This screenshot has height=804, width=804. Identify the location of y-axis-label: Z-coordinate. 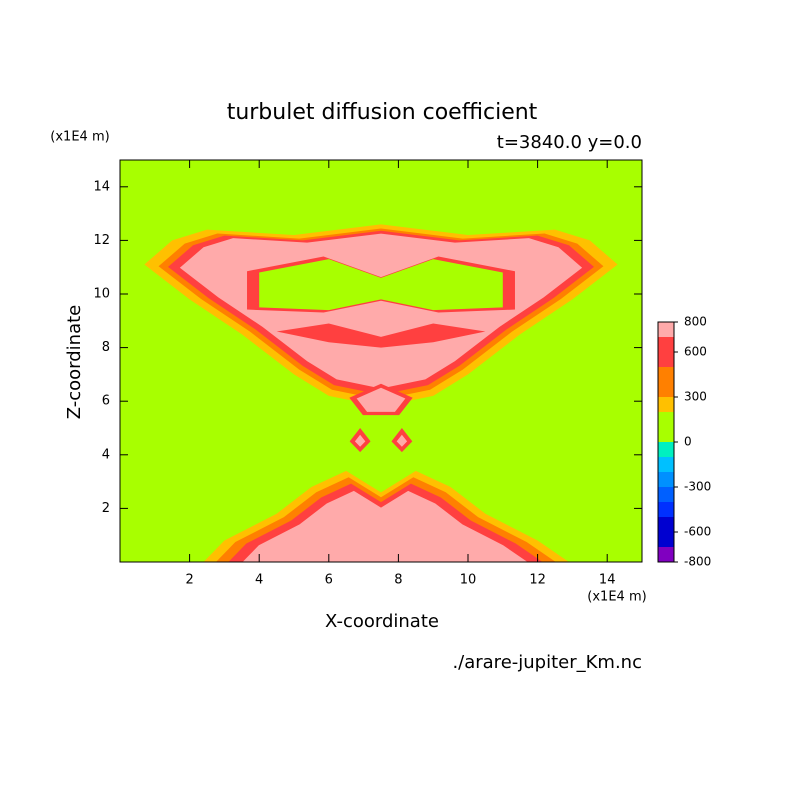
(74, 362).